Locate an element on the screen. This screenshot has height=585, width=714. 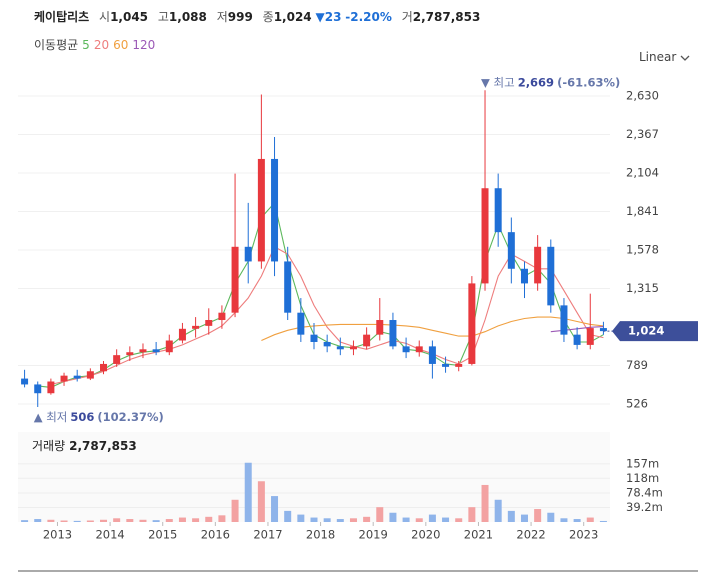
y-tick-label: 118m is located at coordinates (642, 478).